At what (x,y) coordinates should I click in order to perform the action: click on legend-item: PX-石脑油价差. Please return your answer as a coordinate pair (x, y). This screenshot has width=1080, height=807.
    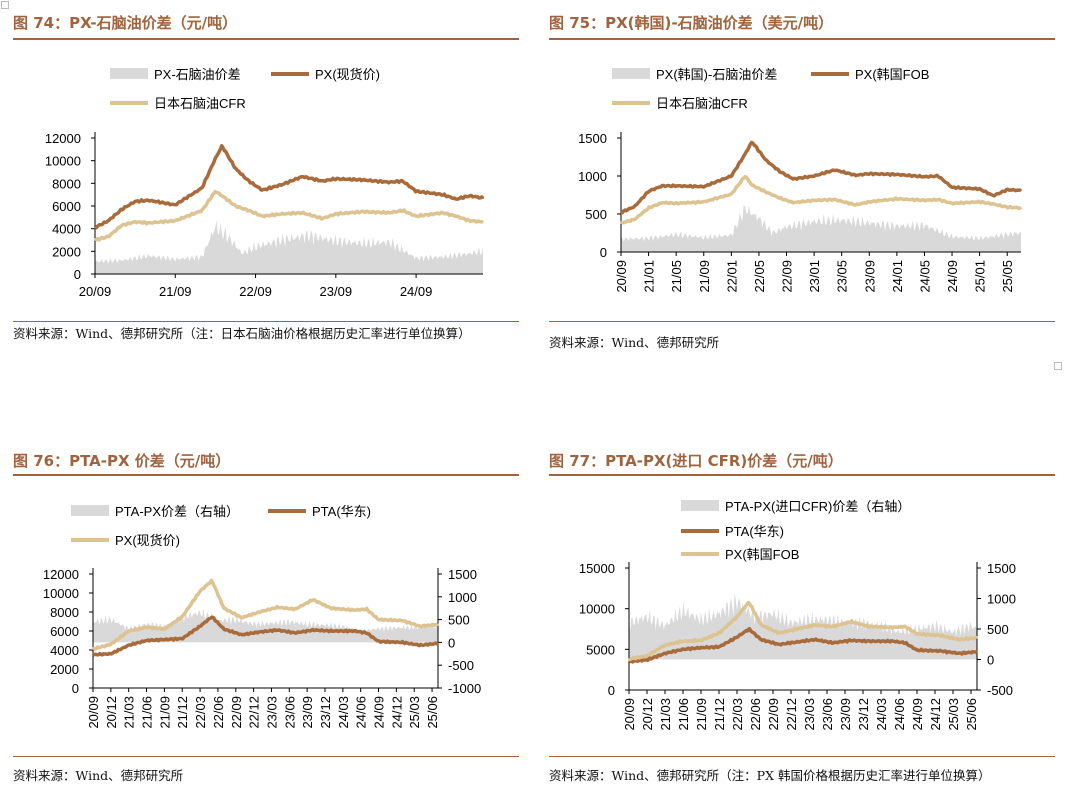
    Looking at the image, I should click on (175, 74).